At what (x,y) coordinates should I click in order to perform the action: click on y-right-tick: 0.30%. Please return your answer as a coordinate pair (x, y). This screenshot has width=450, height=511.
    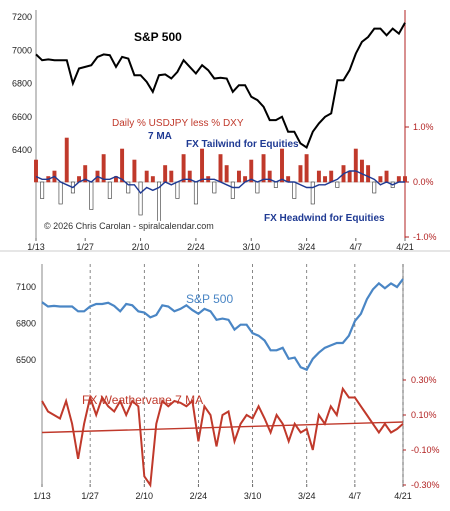
    Looking at the image, I should click on (424, 380).